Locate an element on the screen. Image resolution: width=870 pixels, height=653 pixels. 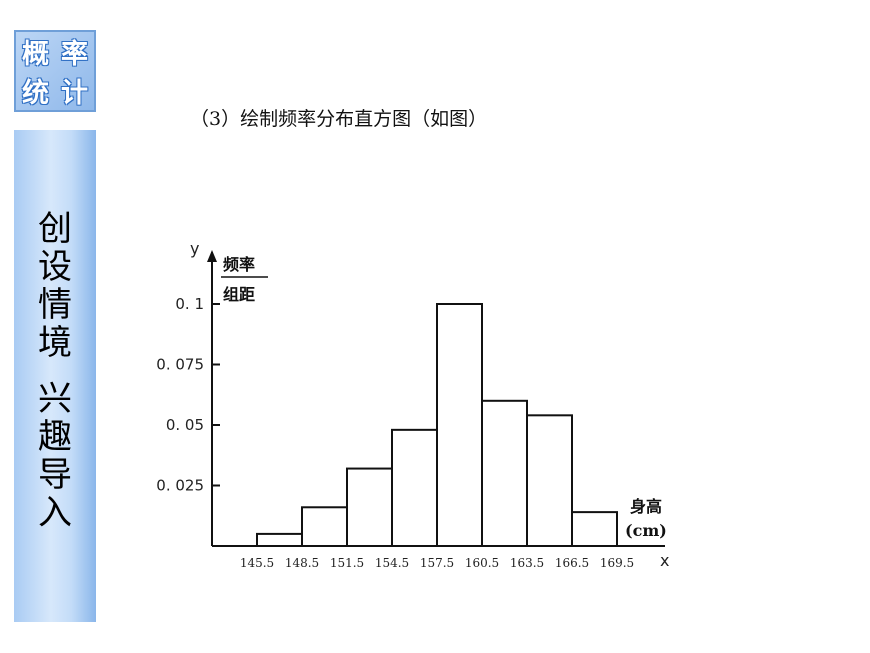
y-tick-label: 0. 025 is located at coordinates (180, 486).